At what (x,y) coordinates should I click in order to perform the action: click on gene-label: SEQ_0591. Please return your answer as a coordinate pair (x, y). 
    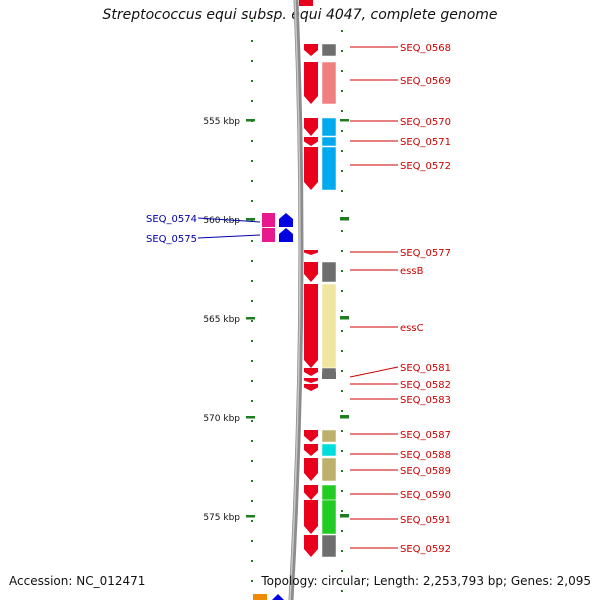
    Looking at the image, I should click on (425, 520).